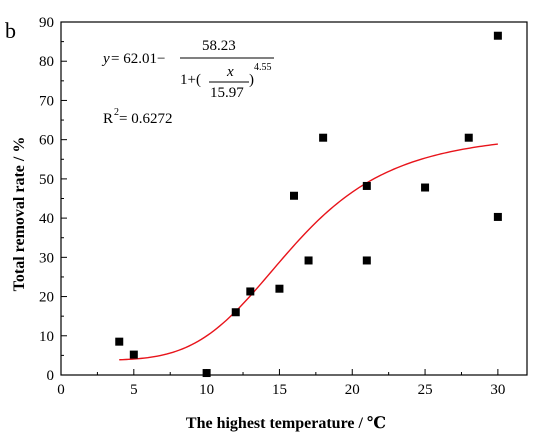 This screenshot has width=550, height=437. Describe the element at coordinates (352, 390) in the screenshot. I see `x-tick-label: 20` at that location.